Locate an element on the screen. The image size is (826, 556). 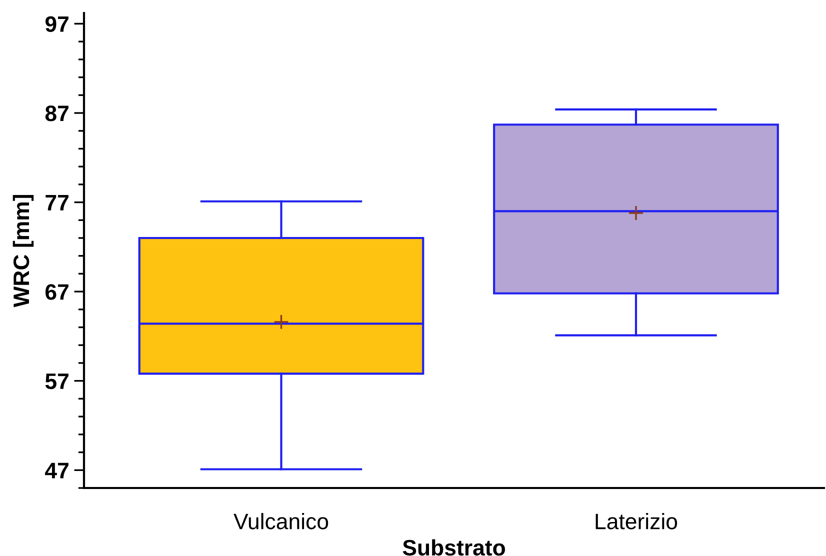
x-tick-label: Vulcanico is located at coordinates (281, 521).